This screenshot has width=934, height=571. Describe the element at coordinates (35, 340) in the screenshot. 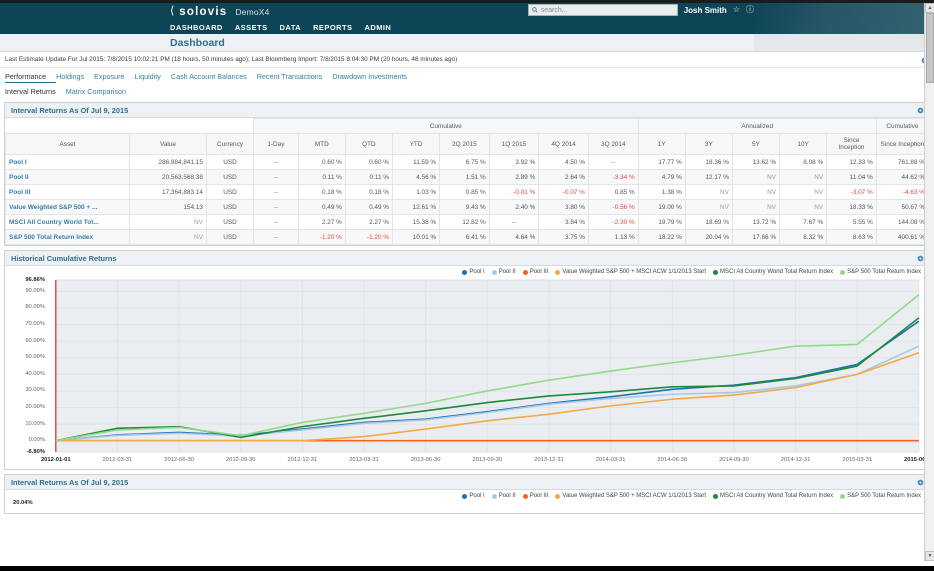

I see `chart-y-tick-label: 60.00%` at that location.